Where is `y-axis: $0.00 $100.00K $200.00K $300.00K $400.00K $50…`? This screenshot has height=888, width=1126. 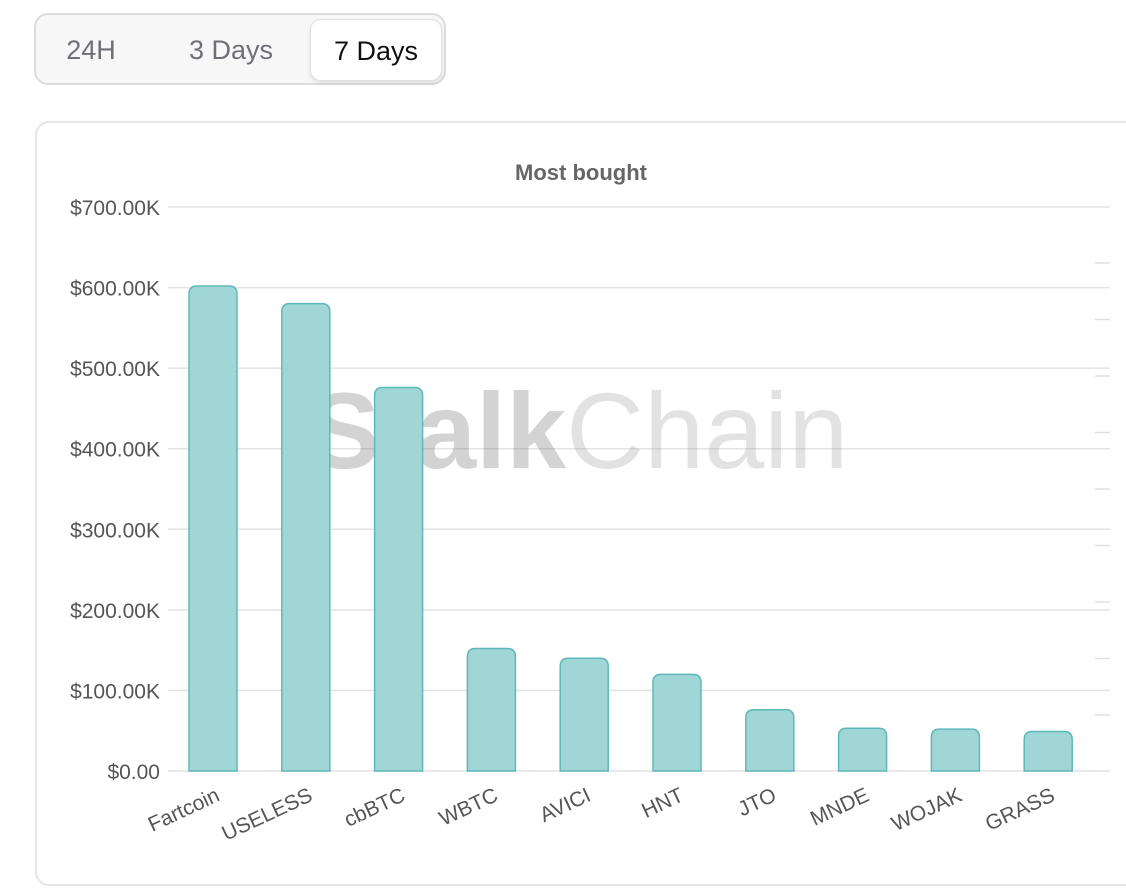 y-axis: $0.00 $100.00K $200.00K $300.00K $400.00K $50… is located at coordinates (115, 490).